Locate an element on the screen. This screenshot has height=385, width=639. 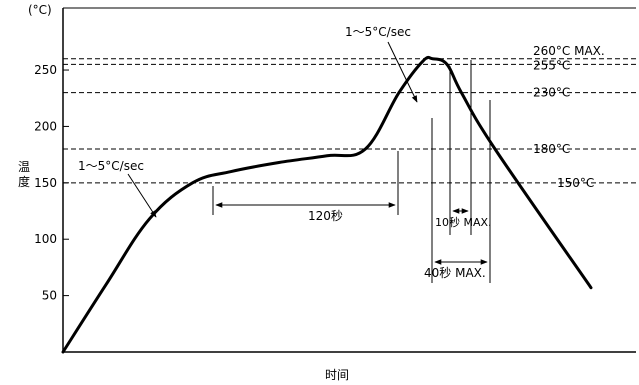
reference-line-label: 230°C is located at coordinates (551, 93).